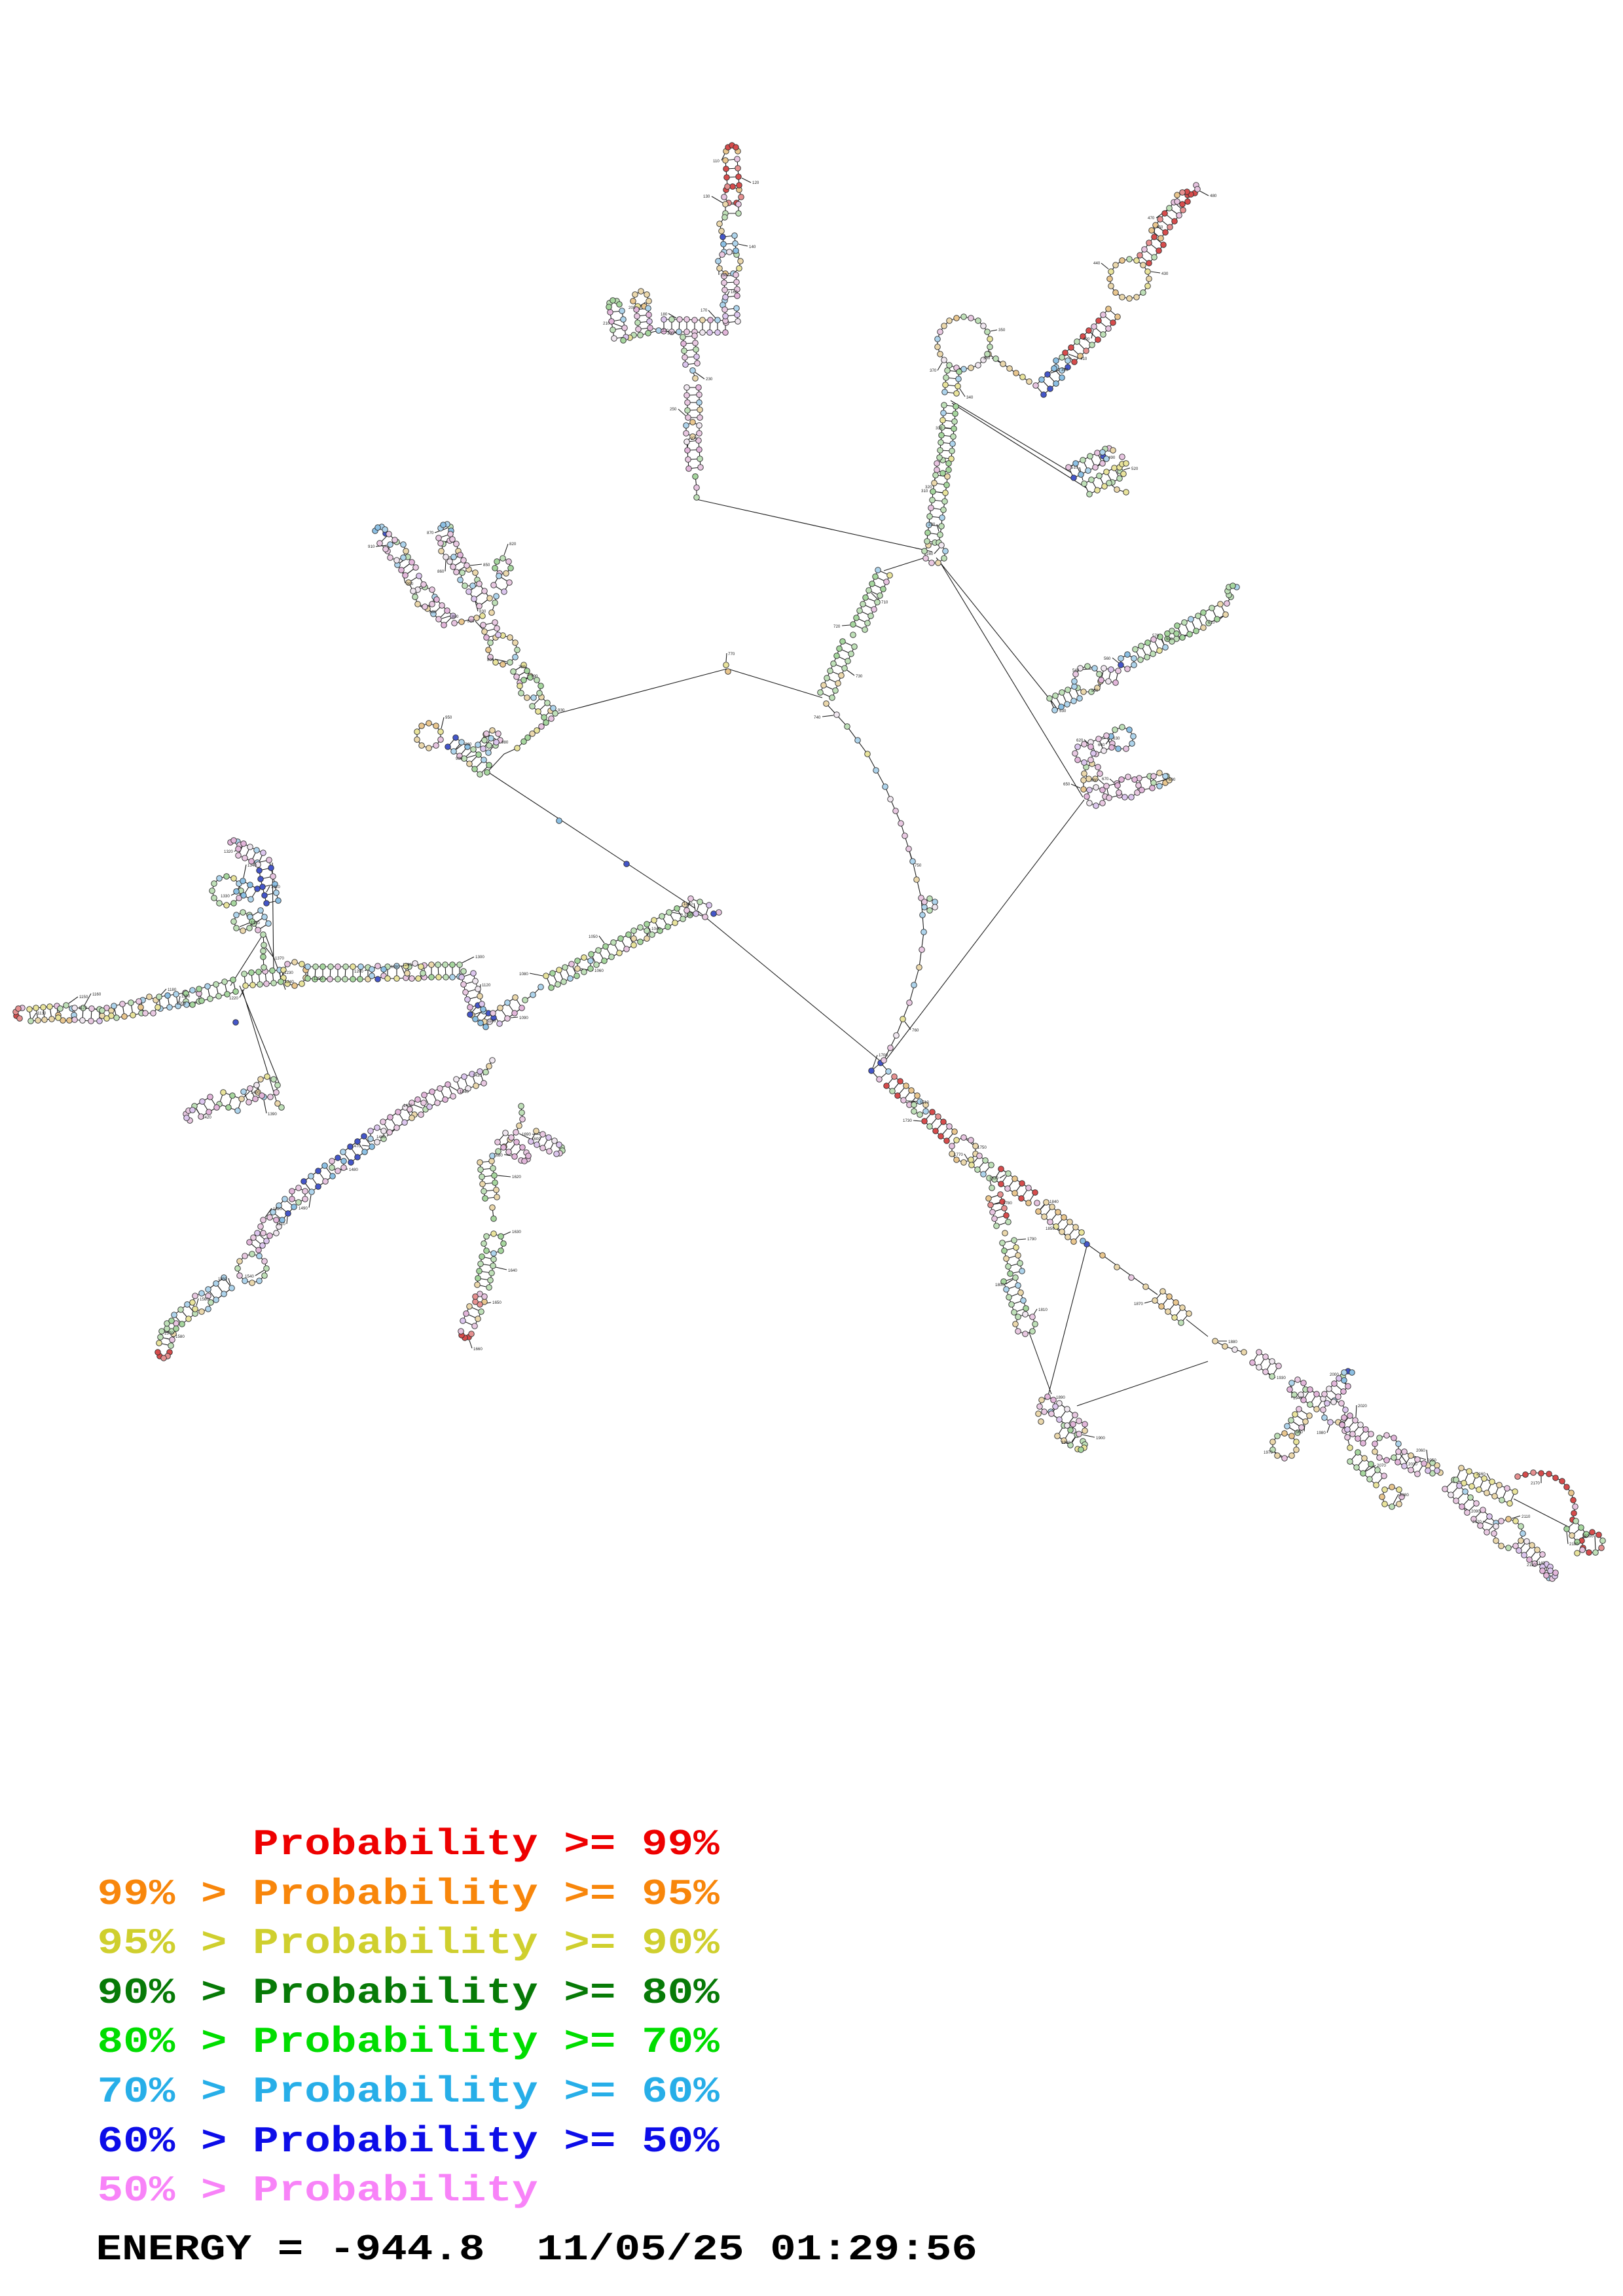  What do you see at coordinates (478, 1349) in the screenshot?
I see `svg-text: 1660` at bounding box center [478, 1349].